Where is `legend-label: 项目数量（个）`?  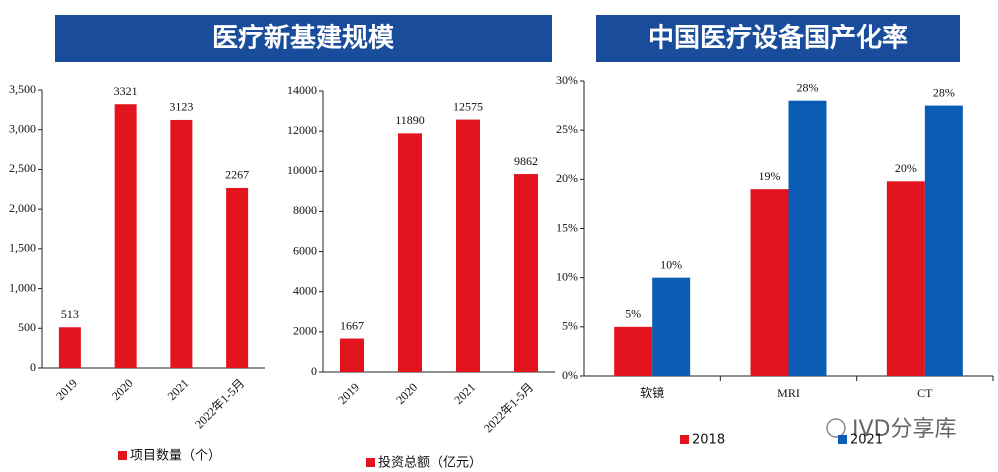
legend-label: 项目数量（个） is located at coordinates (175, 456).